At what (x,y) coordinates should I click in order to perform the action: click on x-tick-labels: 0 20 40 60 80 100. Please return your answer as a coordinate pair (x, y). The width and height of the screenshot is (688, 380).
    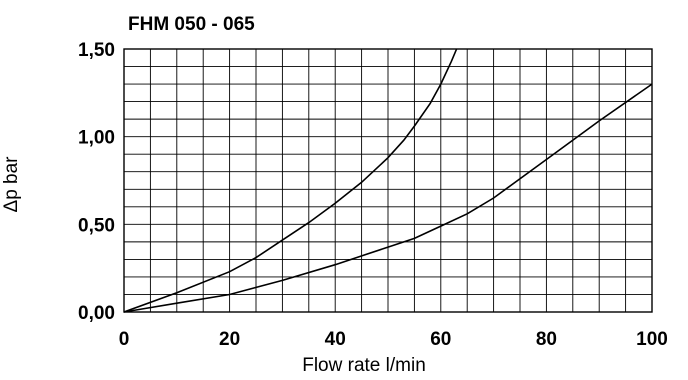
    Looking at the image, I should click on (393, 339).